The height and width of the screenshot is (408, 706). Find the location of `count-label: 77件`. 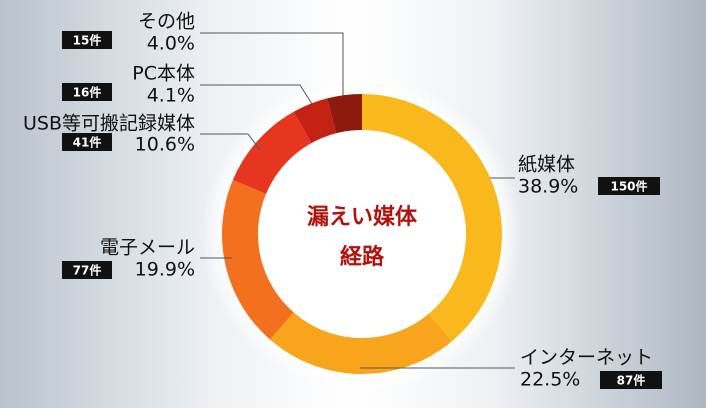

count-label: 77件 is located at coordinates (87, 270).